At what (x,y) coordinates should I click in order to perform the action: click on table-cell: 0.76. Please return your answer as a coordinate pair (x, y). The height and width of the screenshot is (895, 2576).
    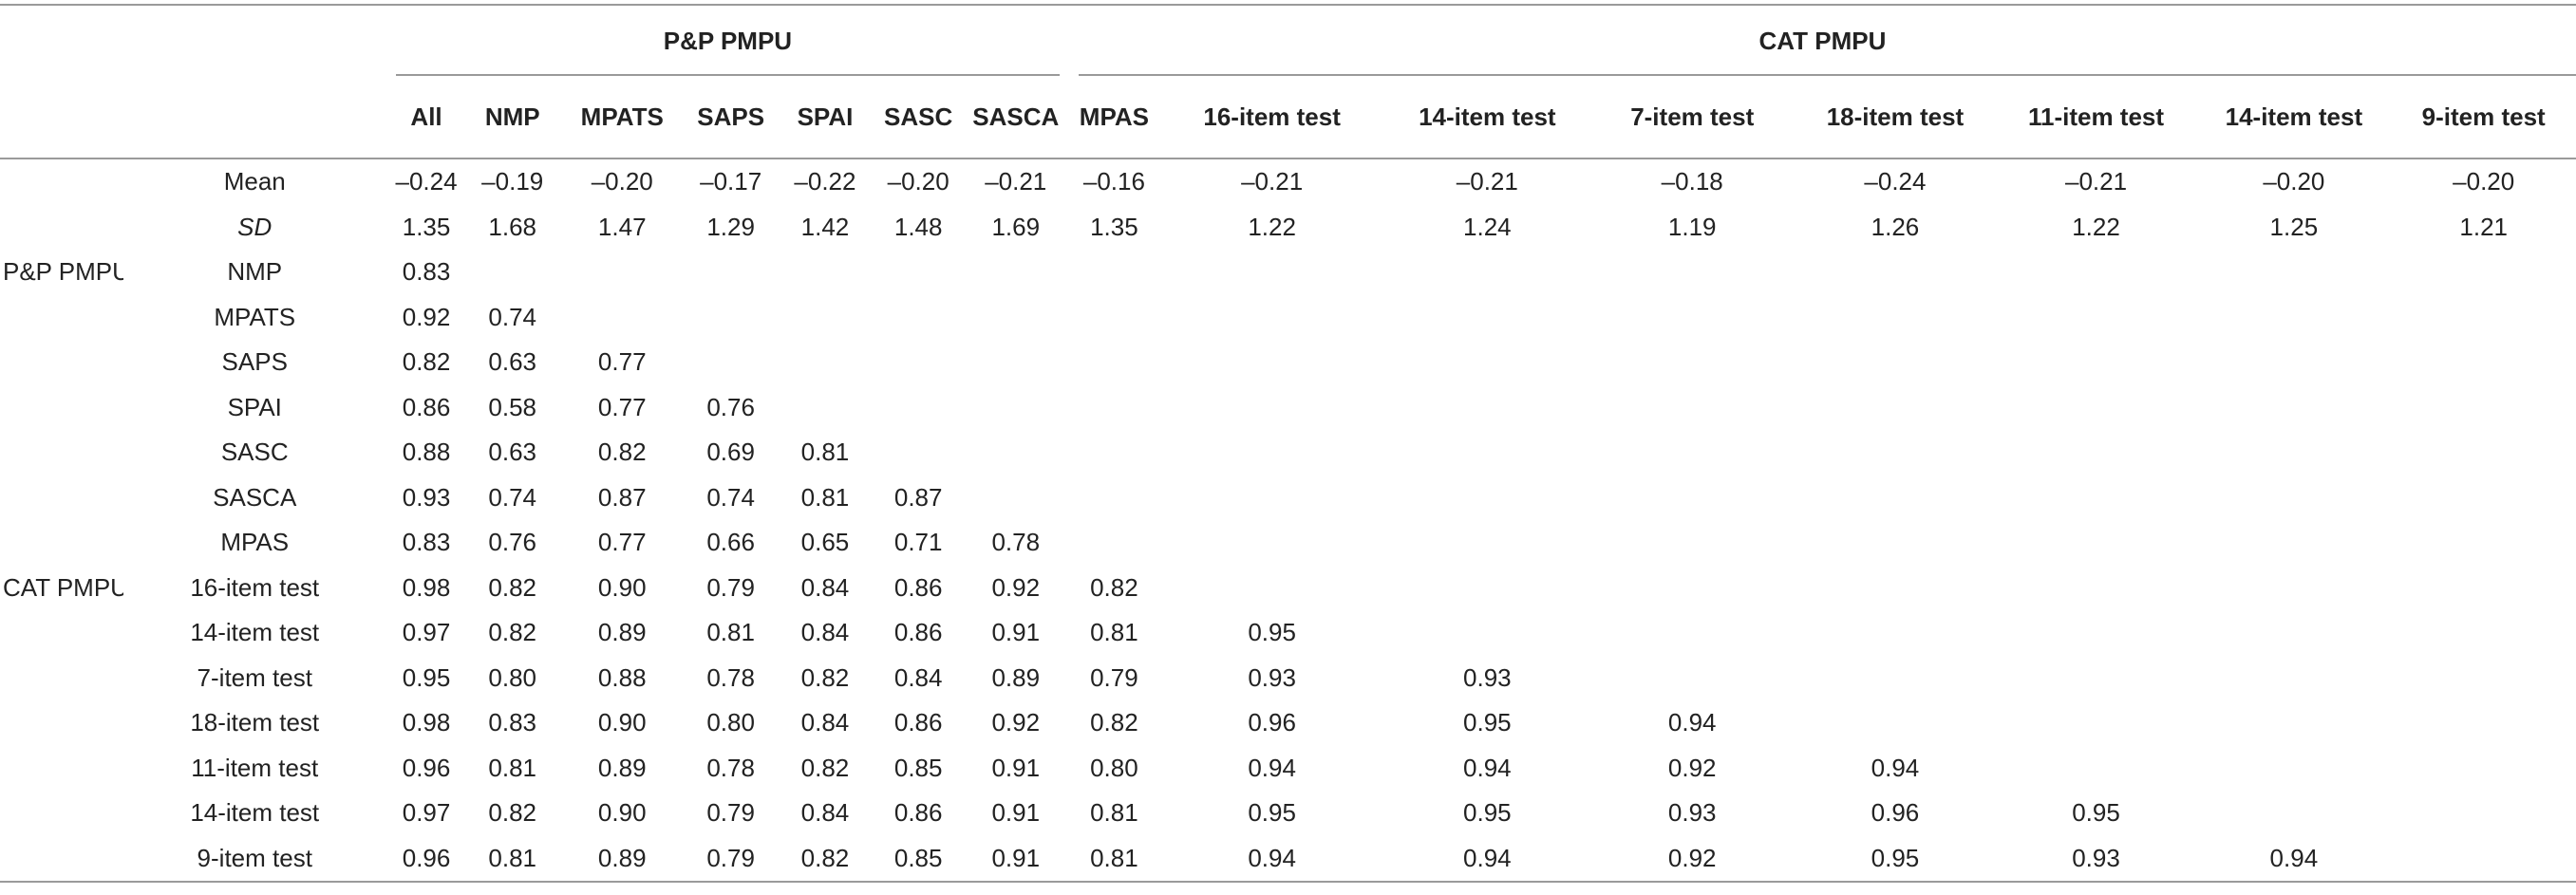
    Looking at the image, I should click on (730, 406).